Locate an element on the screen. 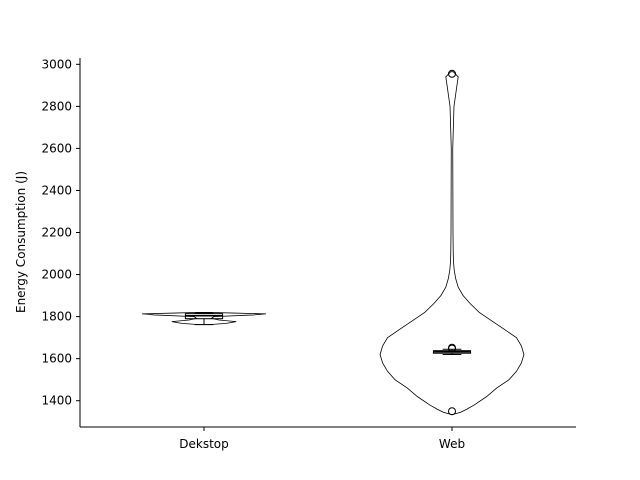 The image size is (640, 480). y-tick-label: 1800 is located at coordinates (56, 317).